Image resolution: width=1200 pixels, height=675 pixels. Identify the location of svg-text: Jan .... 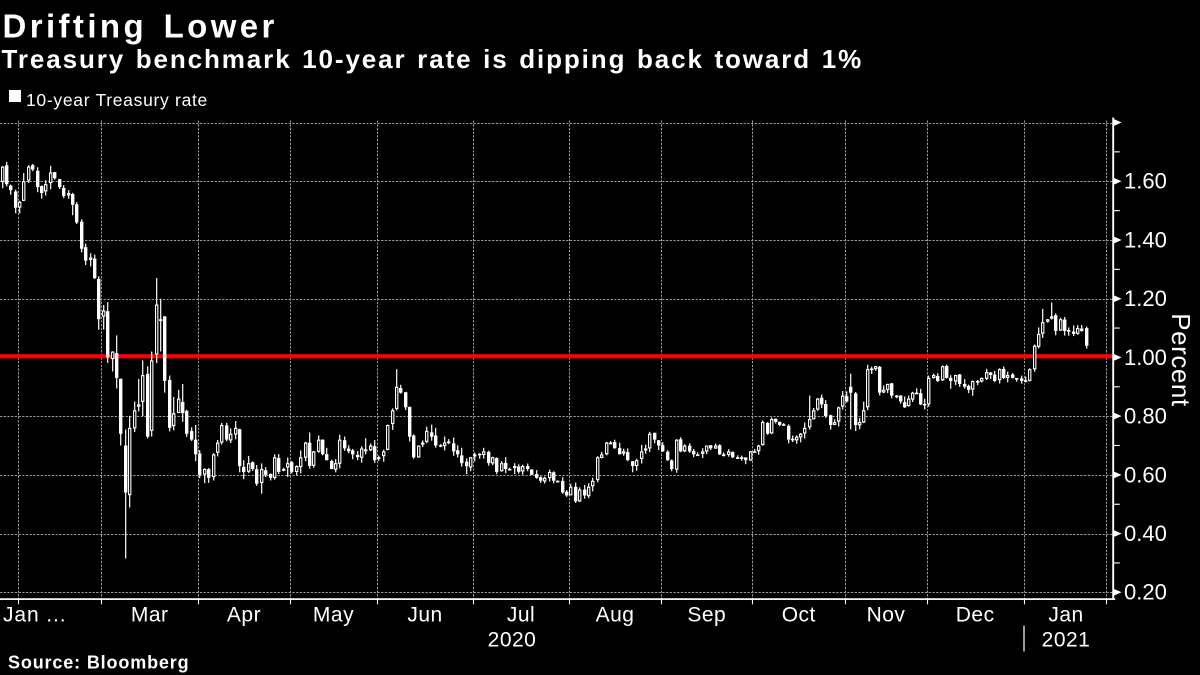
(35, 615).